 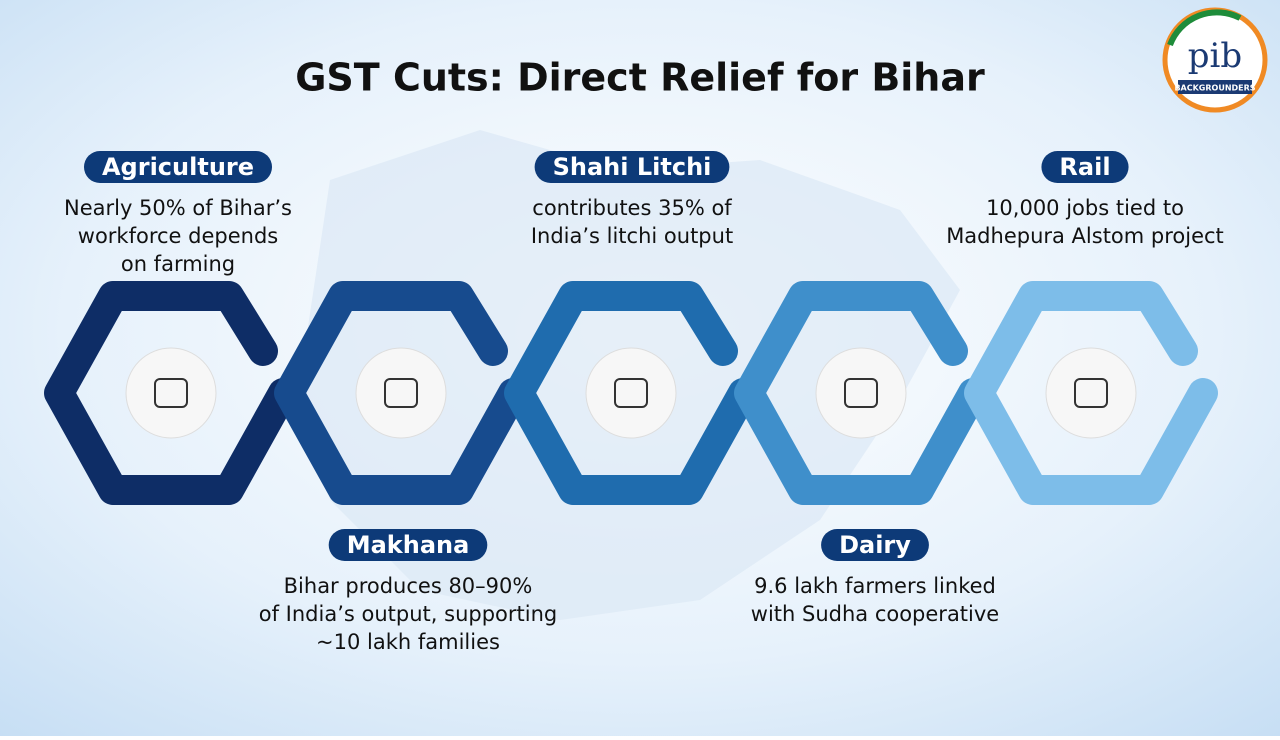 What do you see at coordinates (1085, 236) in the screenshot?
I see `description-line: Madhepura Alstom project` at bounding box center [1085, 236].